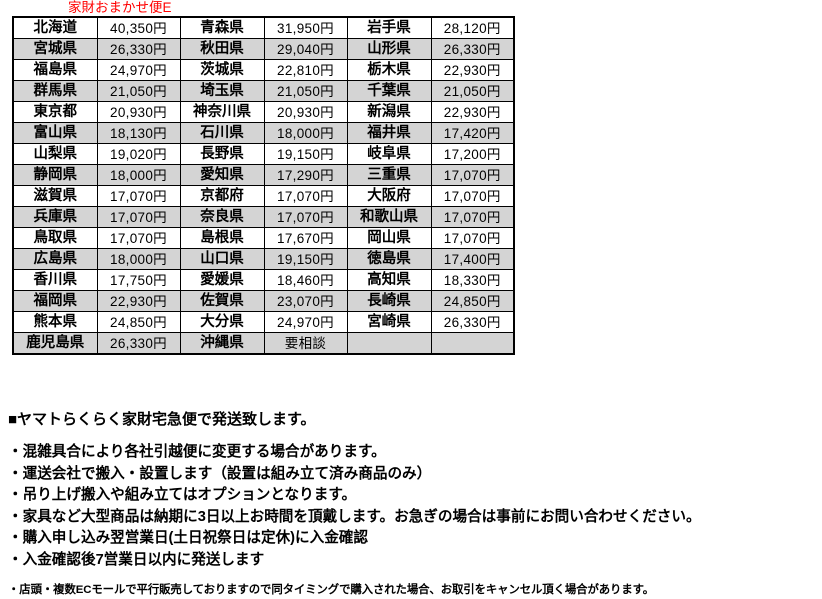  Describe the element at coordinates (55, 217) in the screenshot. I see `prefecture-cell: 兵庫県` at that location.